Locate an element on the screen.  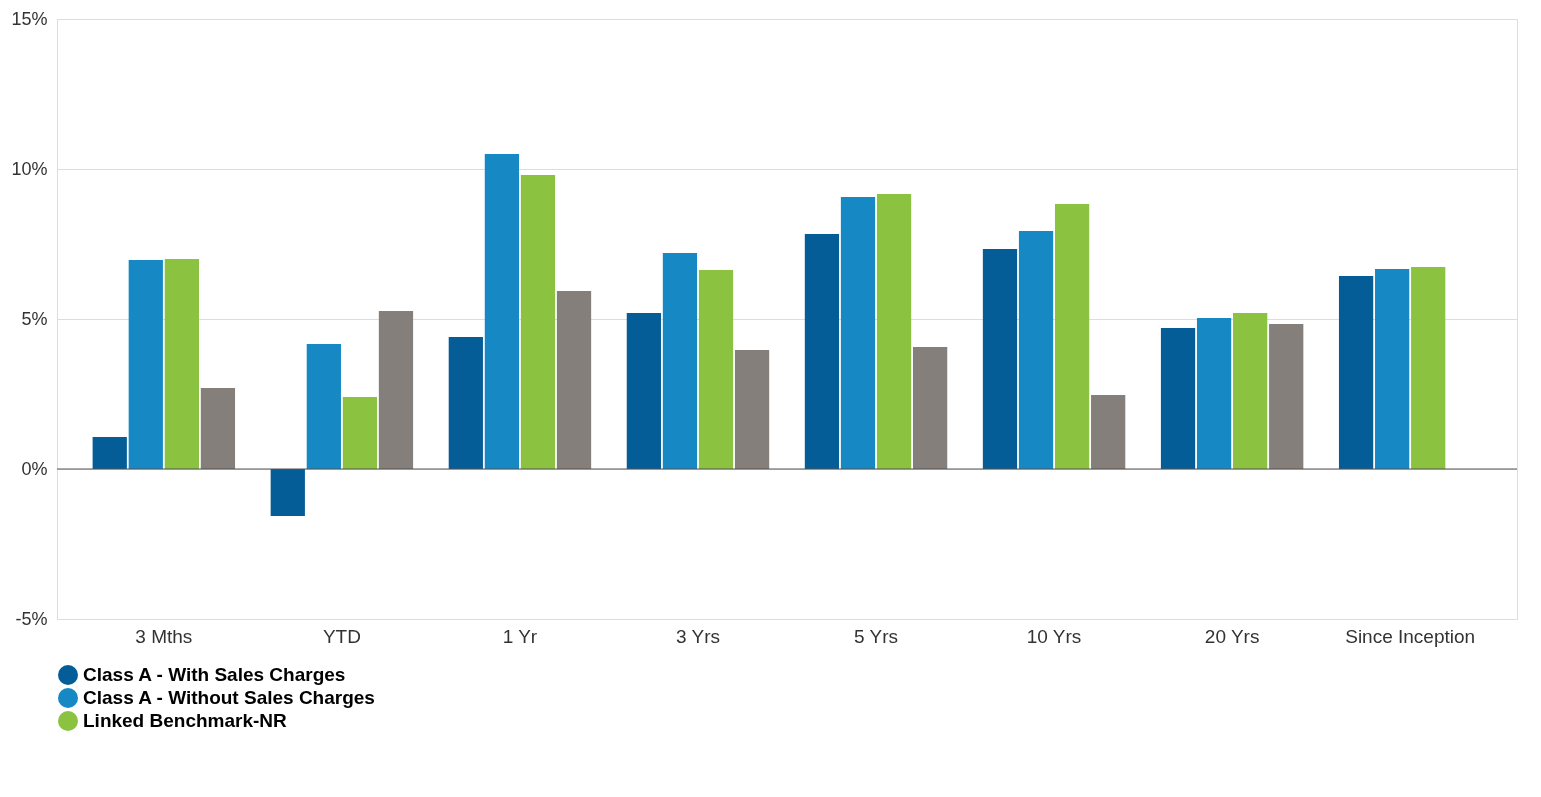
y-tick-label: 5% is located at coordinates (34, 318).